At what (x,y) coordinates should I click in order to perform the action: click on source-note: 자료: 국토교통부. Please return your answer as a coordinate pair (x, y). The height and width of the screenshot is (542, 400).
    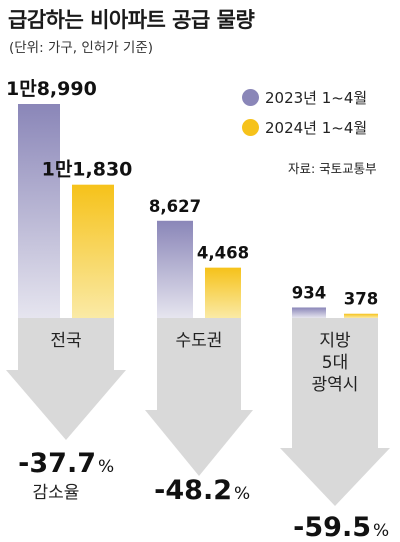
    Looking at the image, I should click on (332, 168).